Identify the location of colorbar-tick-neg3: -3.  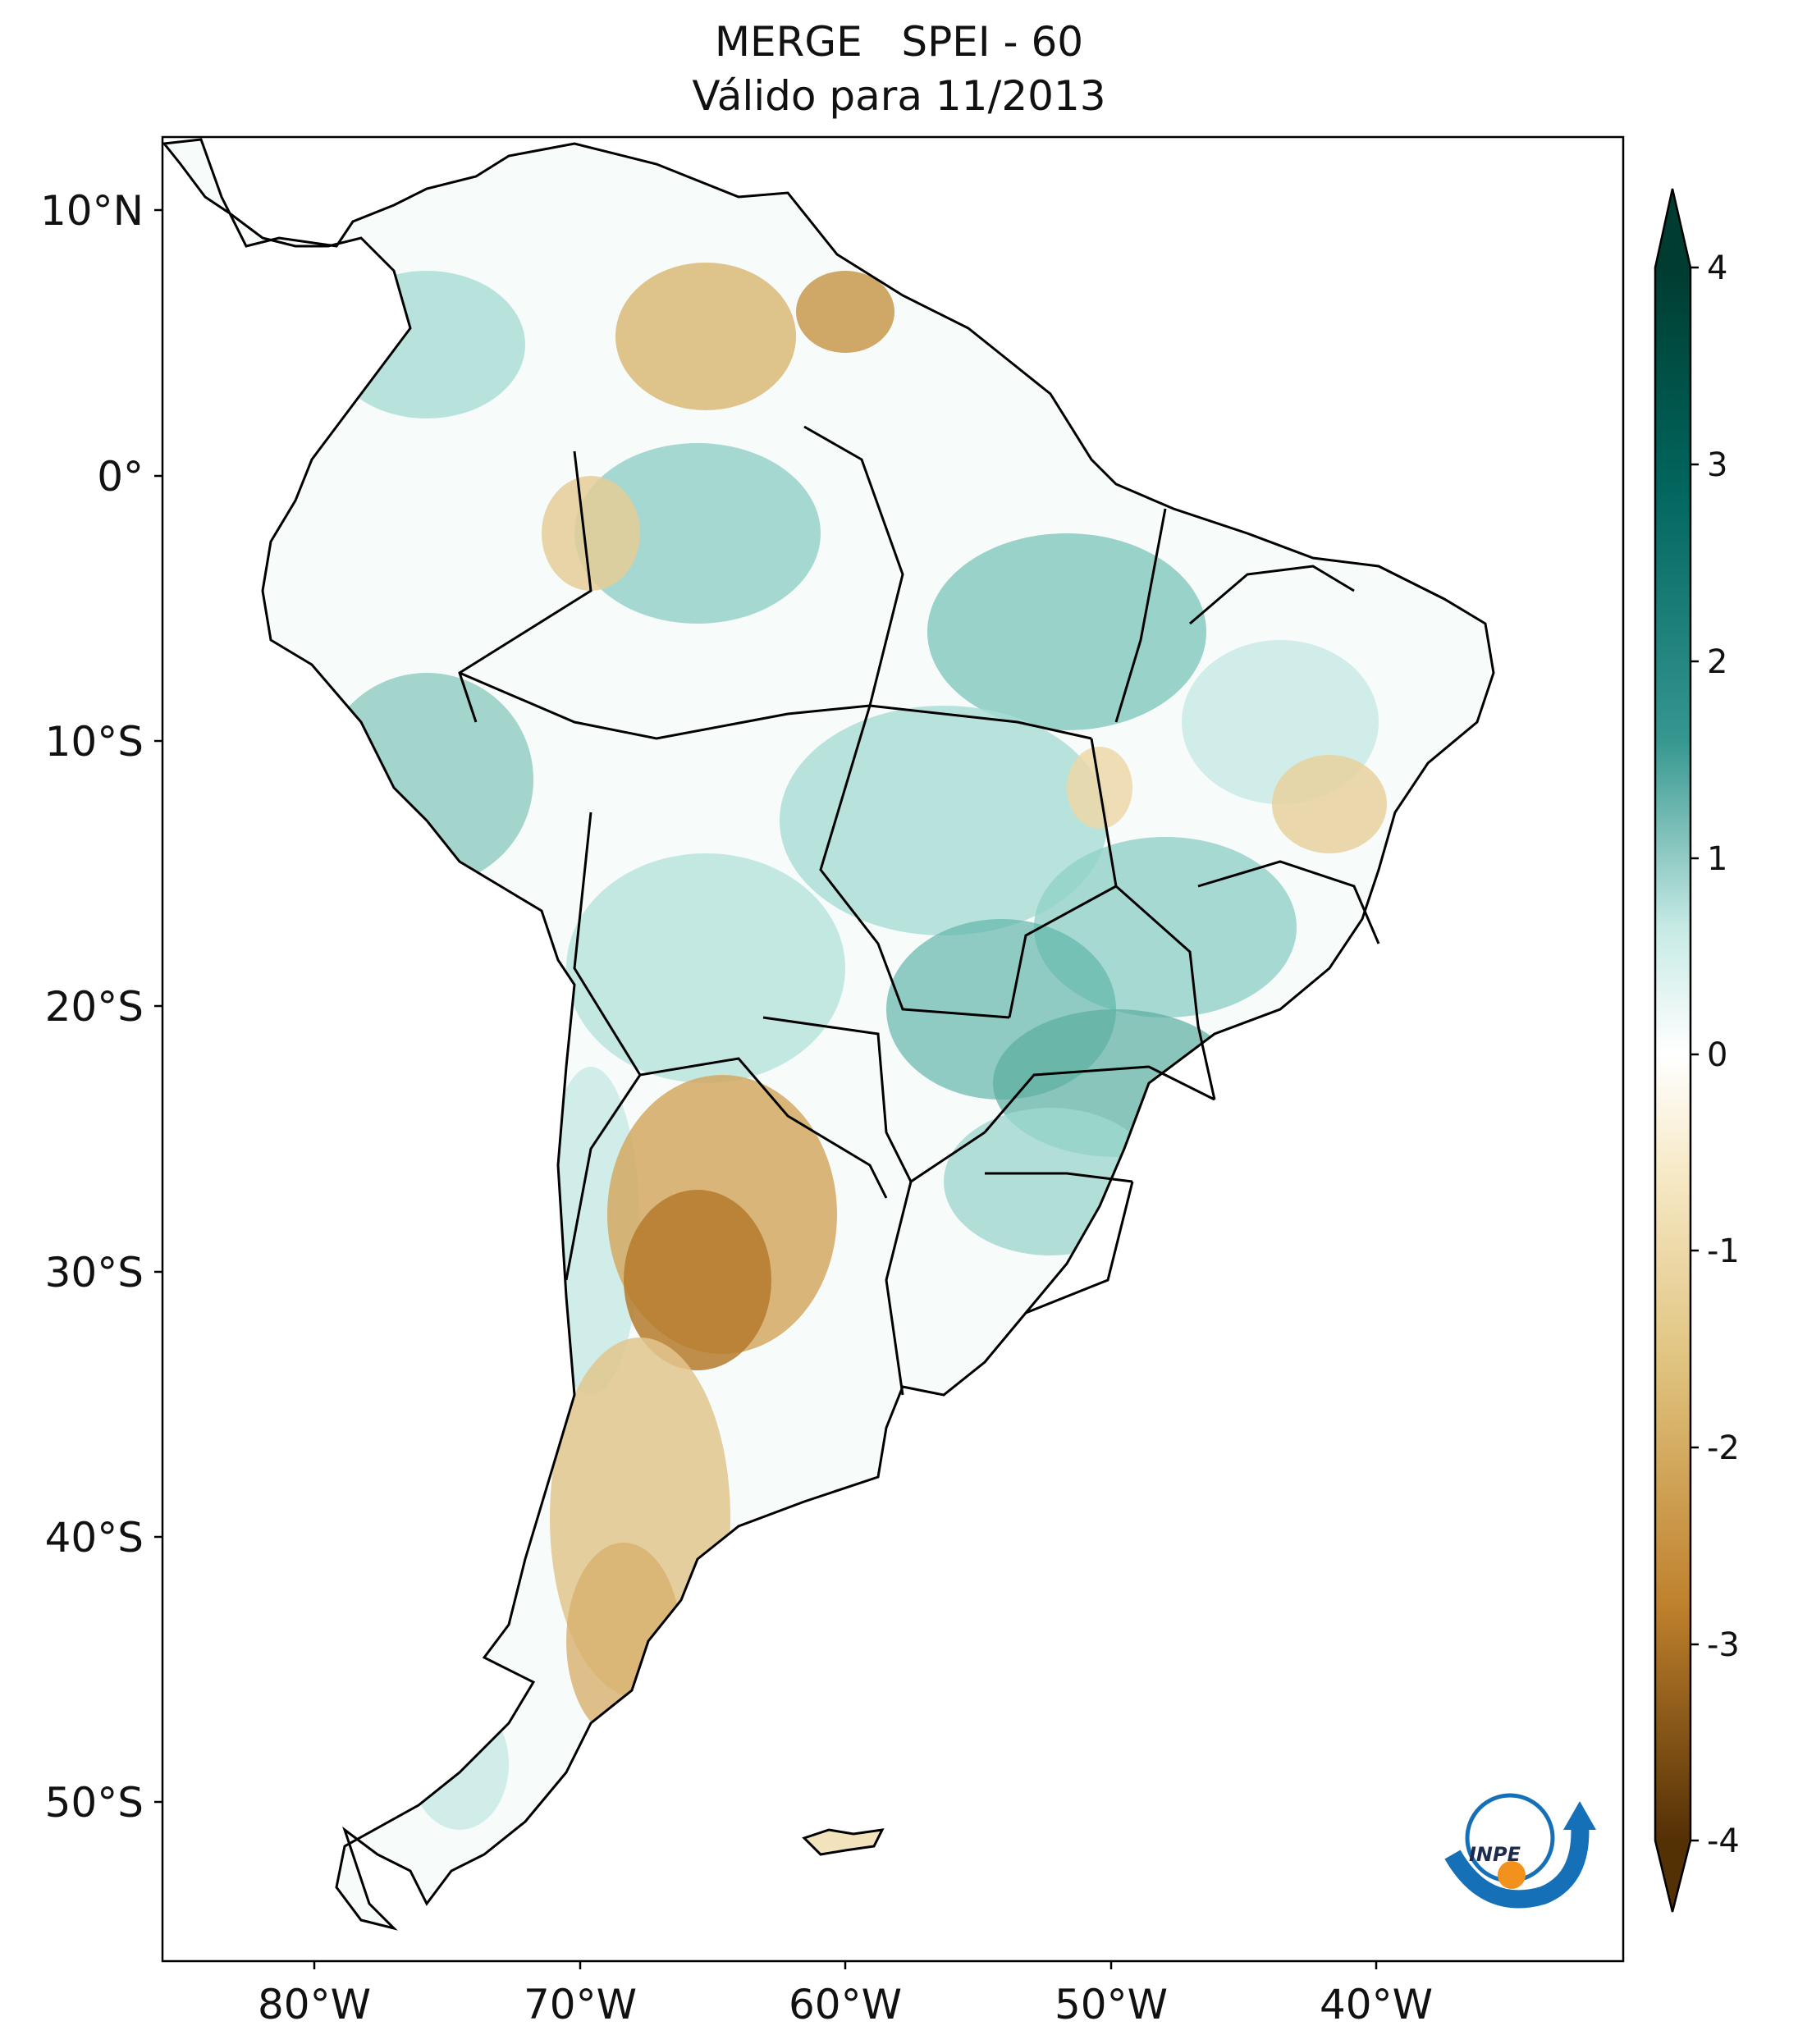
(1723, 1645).